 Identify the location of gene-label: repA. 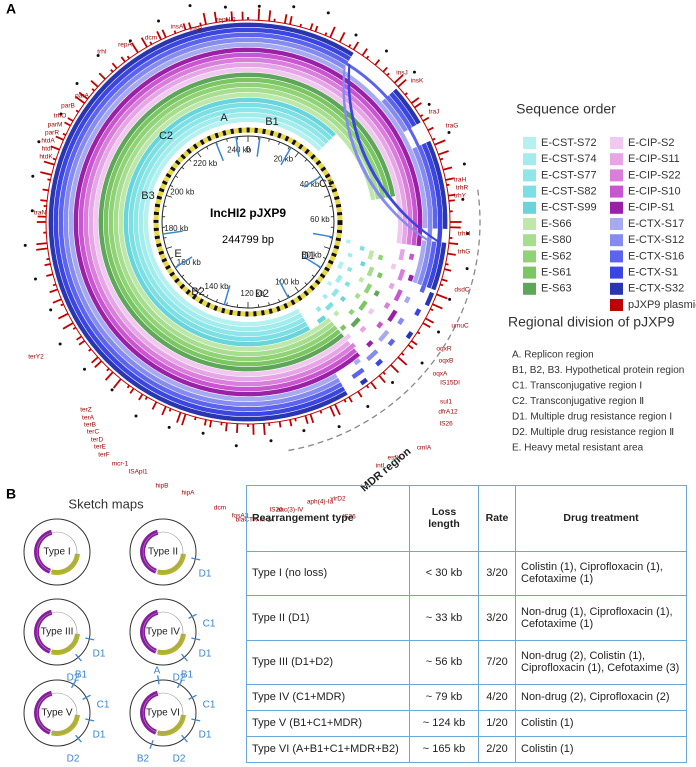
(125, 45).